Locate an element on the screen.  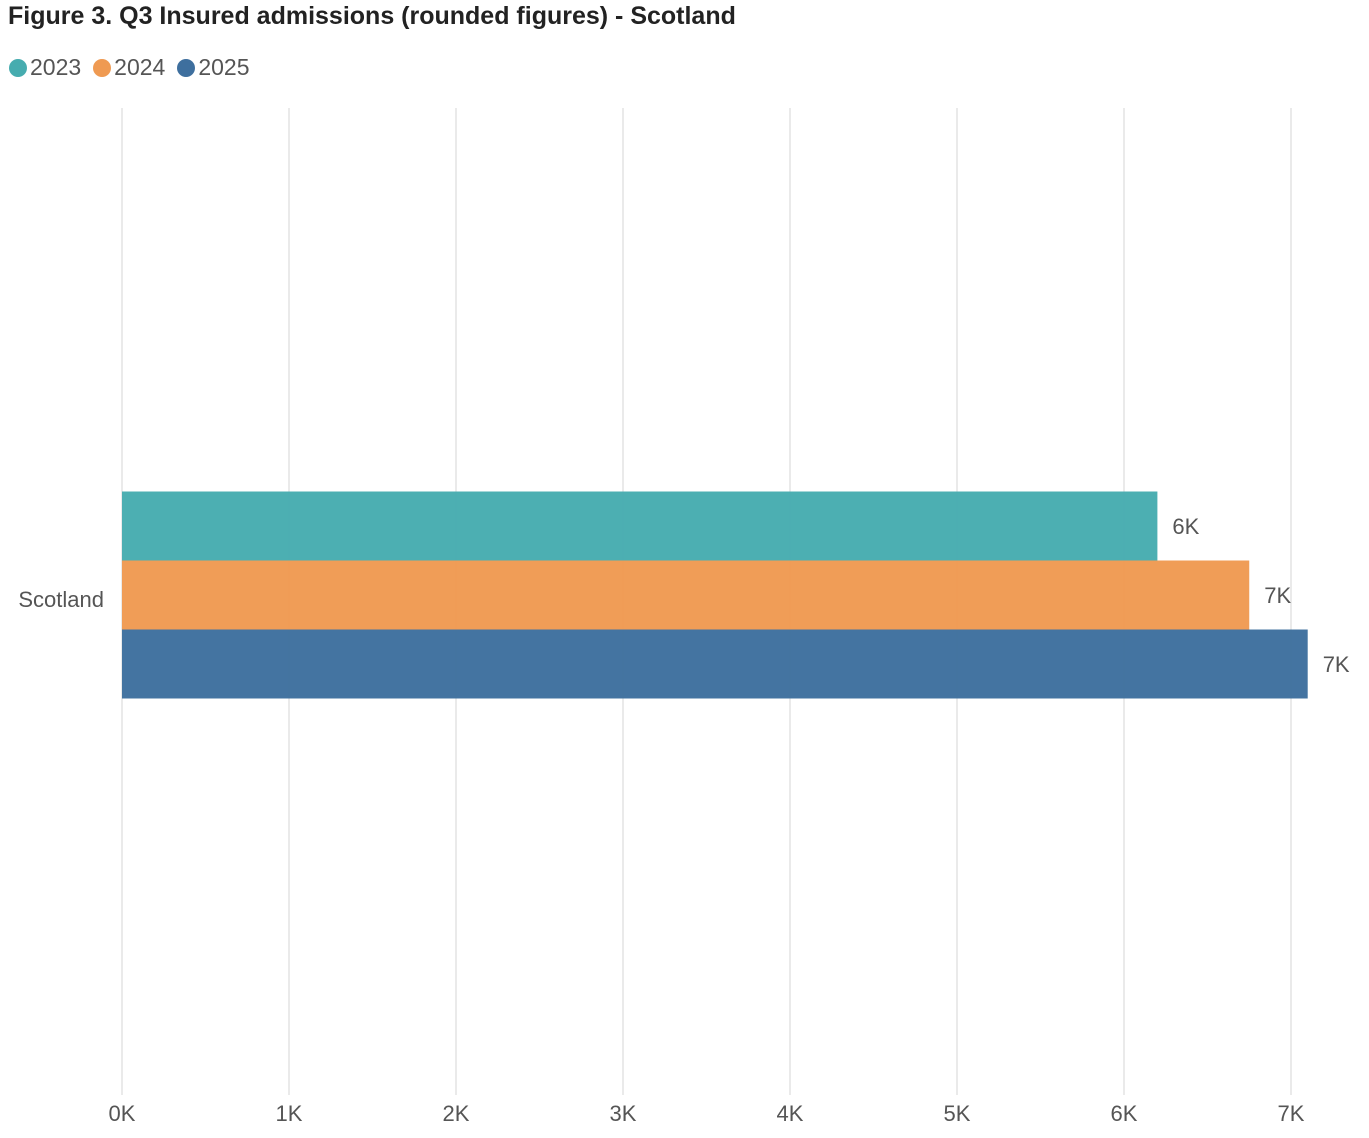
legend-item-2025: 2025 is located at coordinates (213, 67).